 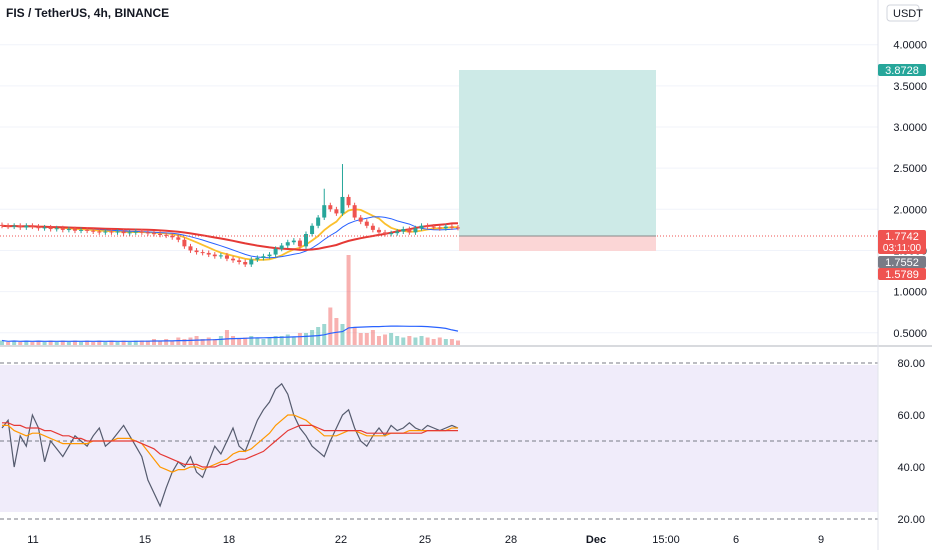 What do you see at coordinates (229, 540) in the screenshot?
I see `time-tick-label: 18` at bounding box center [229, 540].